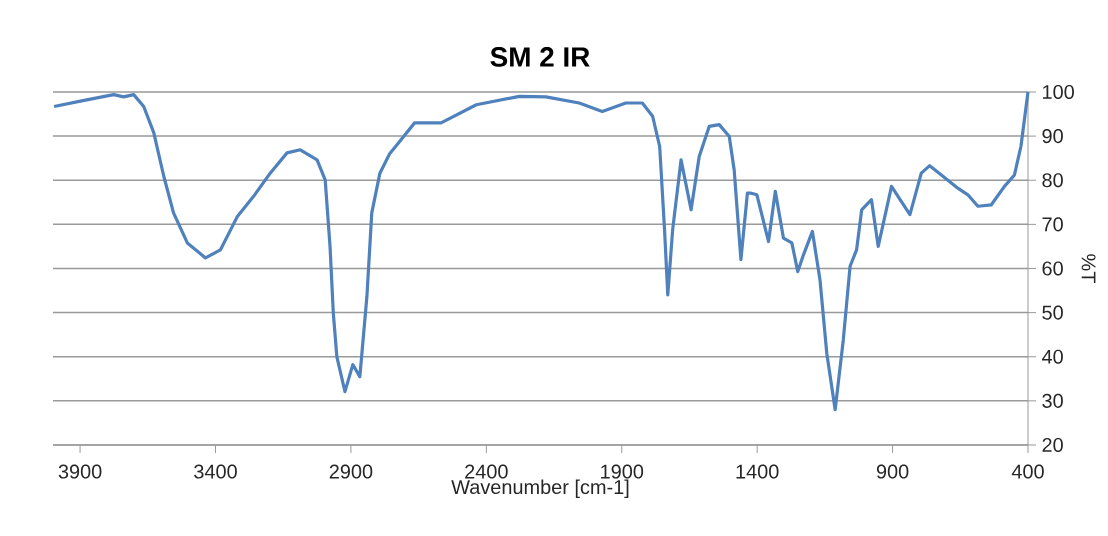 The image size is (1108, 536). Describe the element at coordinates (1088, 268) in the screenshot. I see `y-axis-title: %T` at that location.